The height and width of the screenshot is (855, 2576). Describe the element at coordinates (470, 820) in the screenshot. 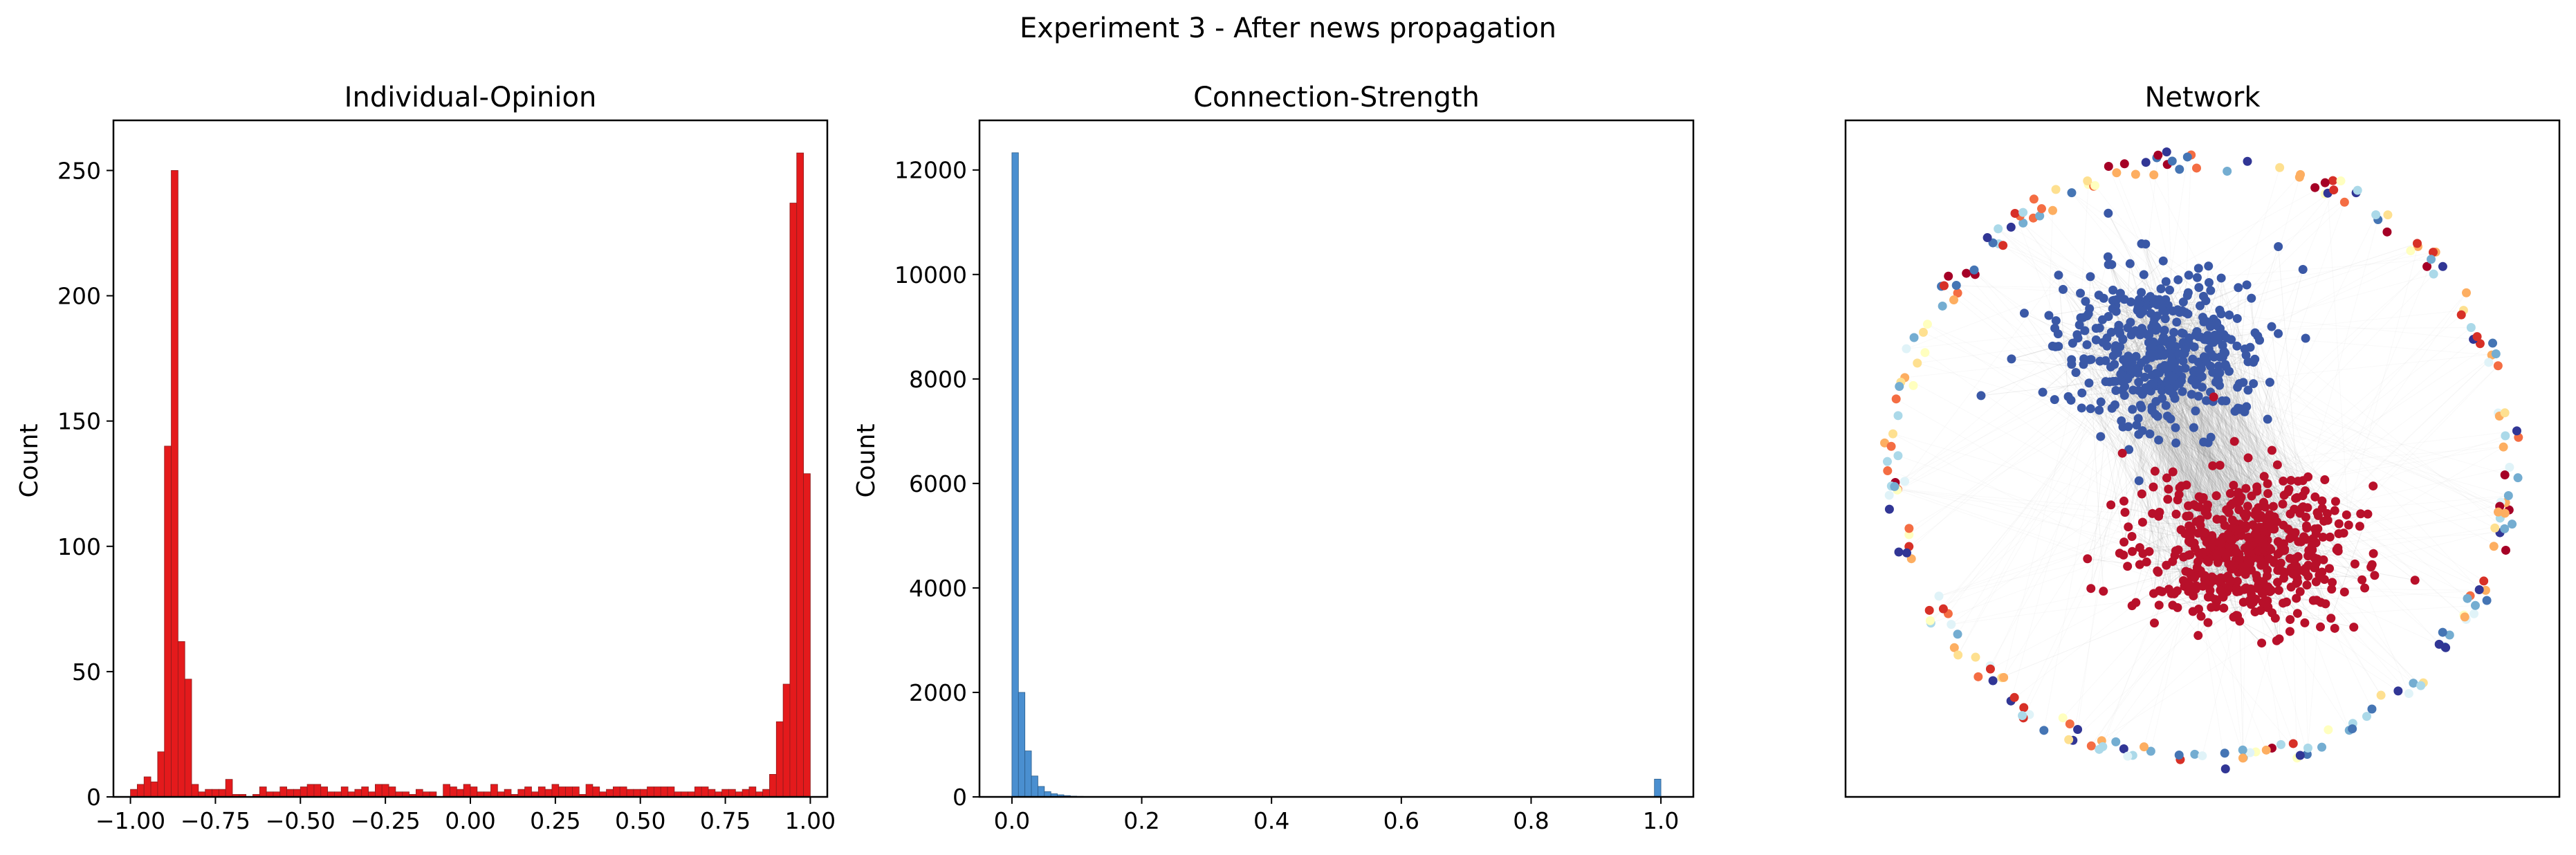

I see `opinion-xtick-label: 0.00` at that location.